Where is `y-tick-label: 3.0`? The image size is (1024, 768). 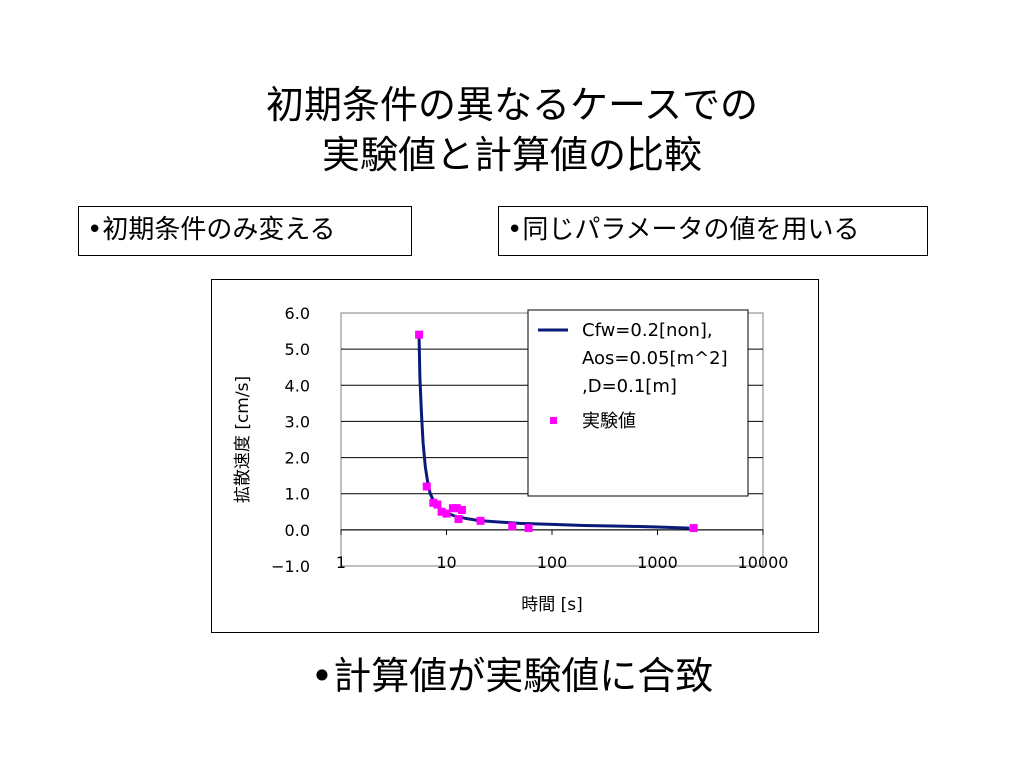
y-tick-label: 3.0 is located at coordinates (297, 421).